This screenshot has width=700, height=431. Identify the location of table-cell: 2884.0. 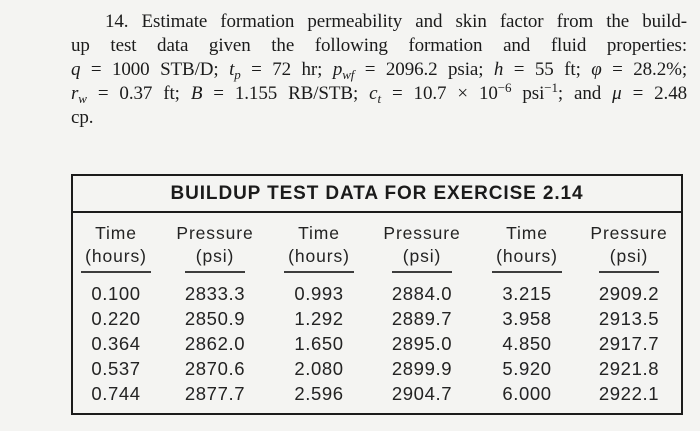
(422, 293).